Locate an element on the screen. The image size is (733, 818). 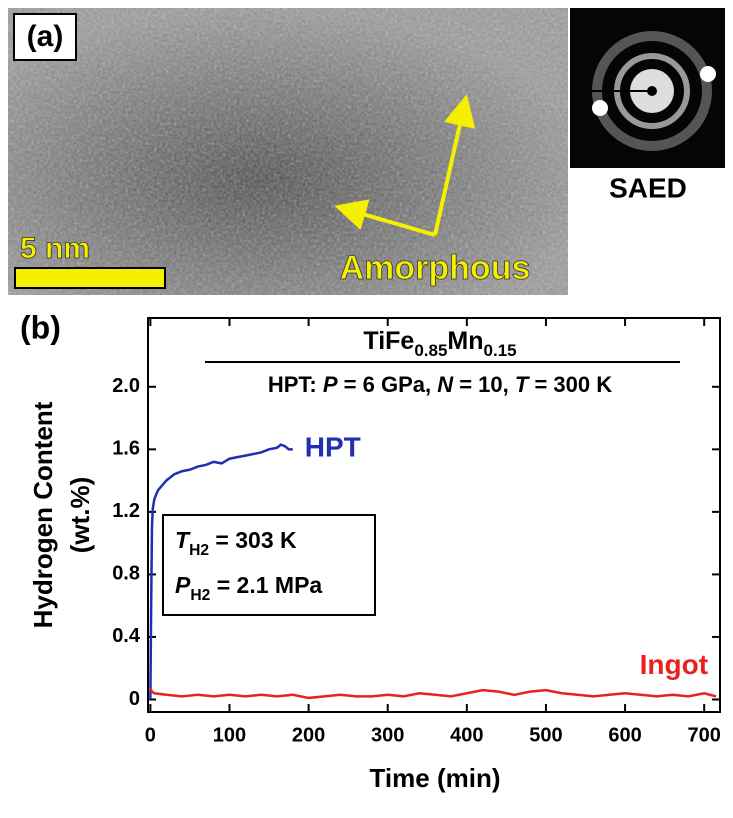
x-tick-label: 600 is located at coordinates (624, 735).